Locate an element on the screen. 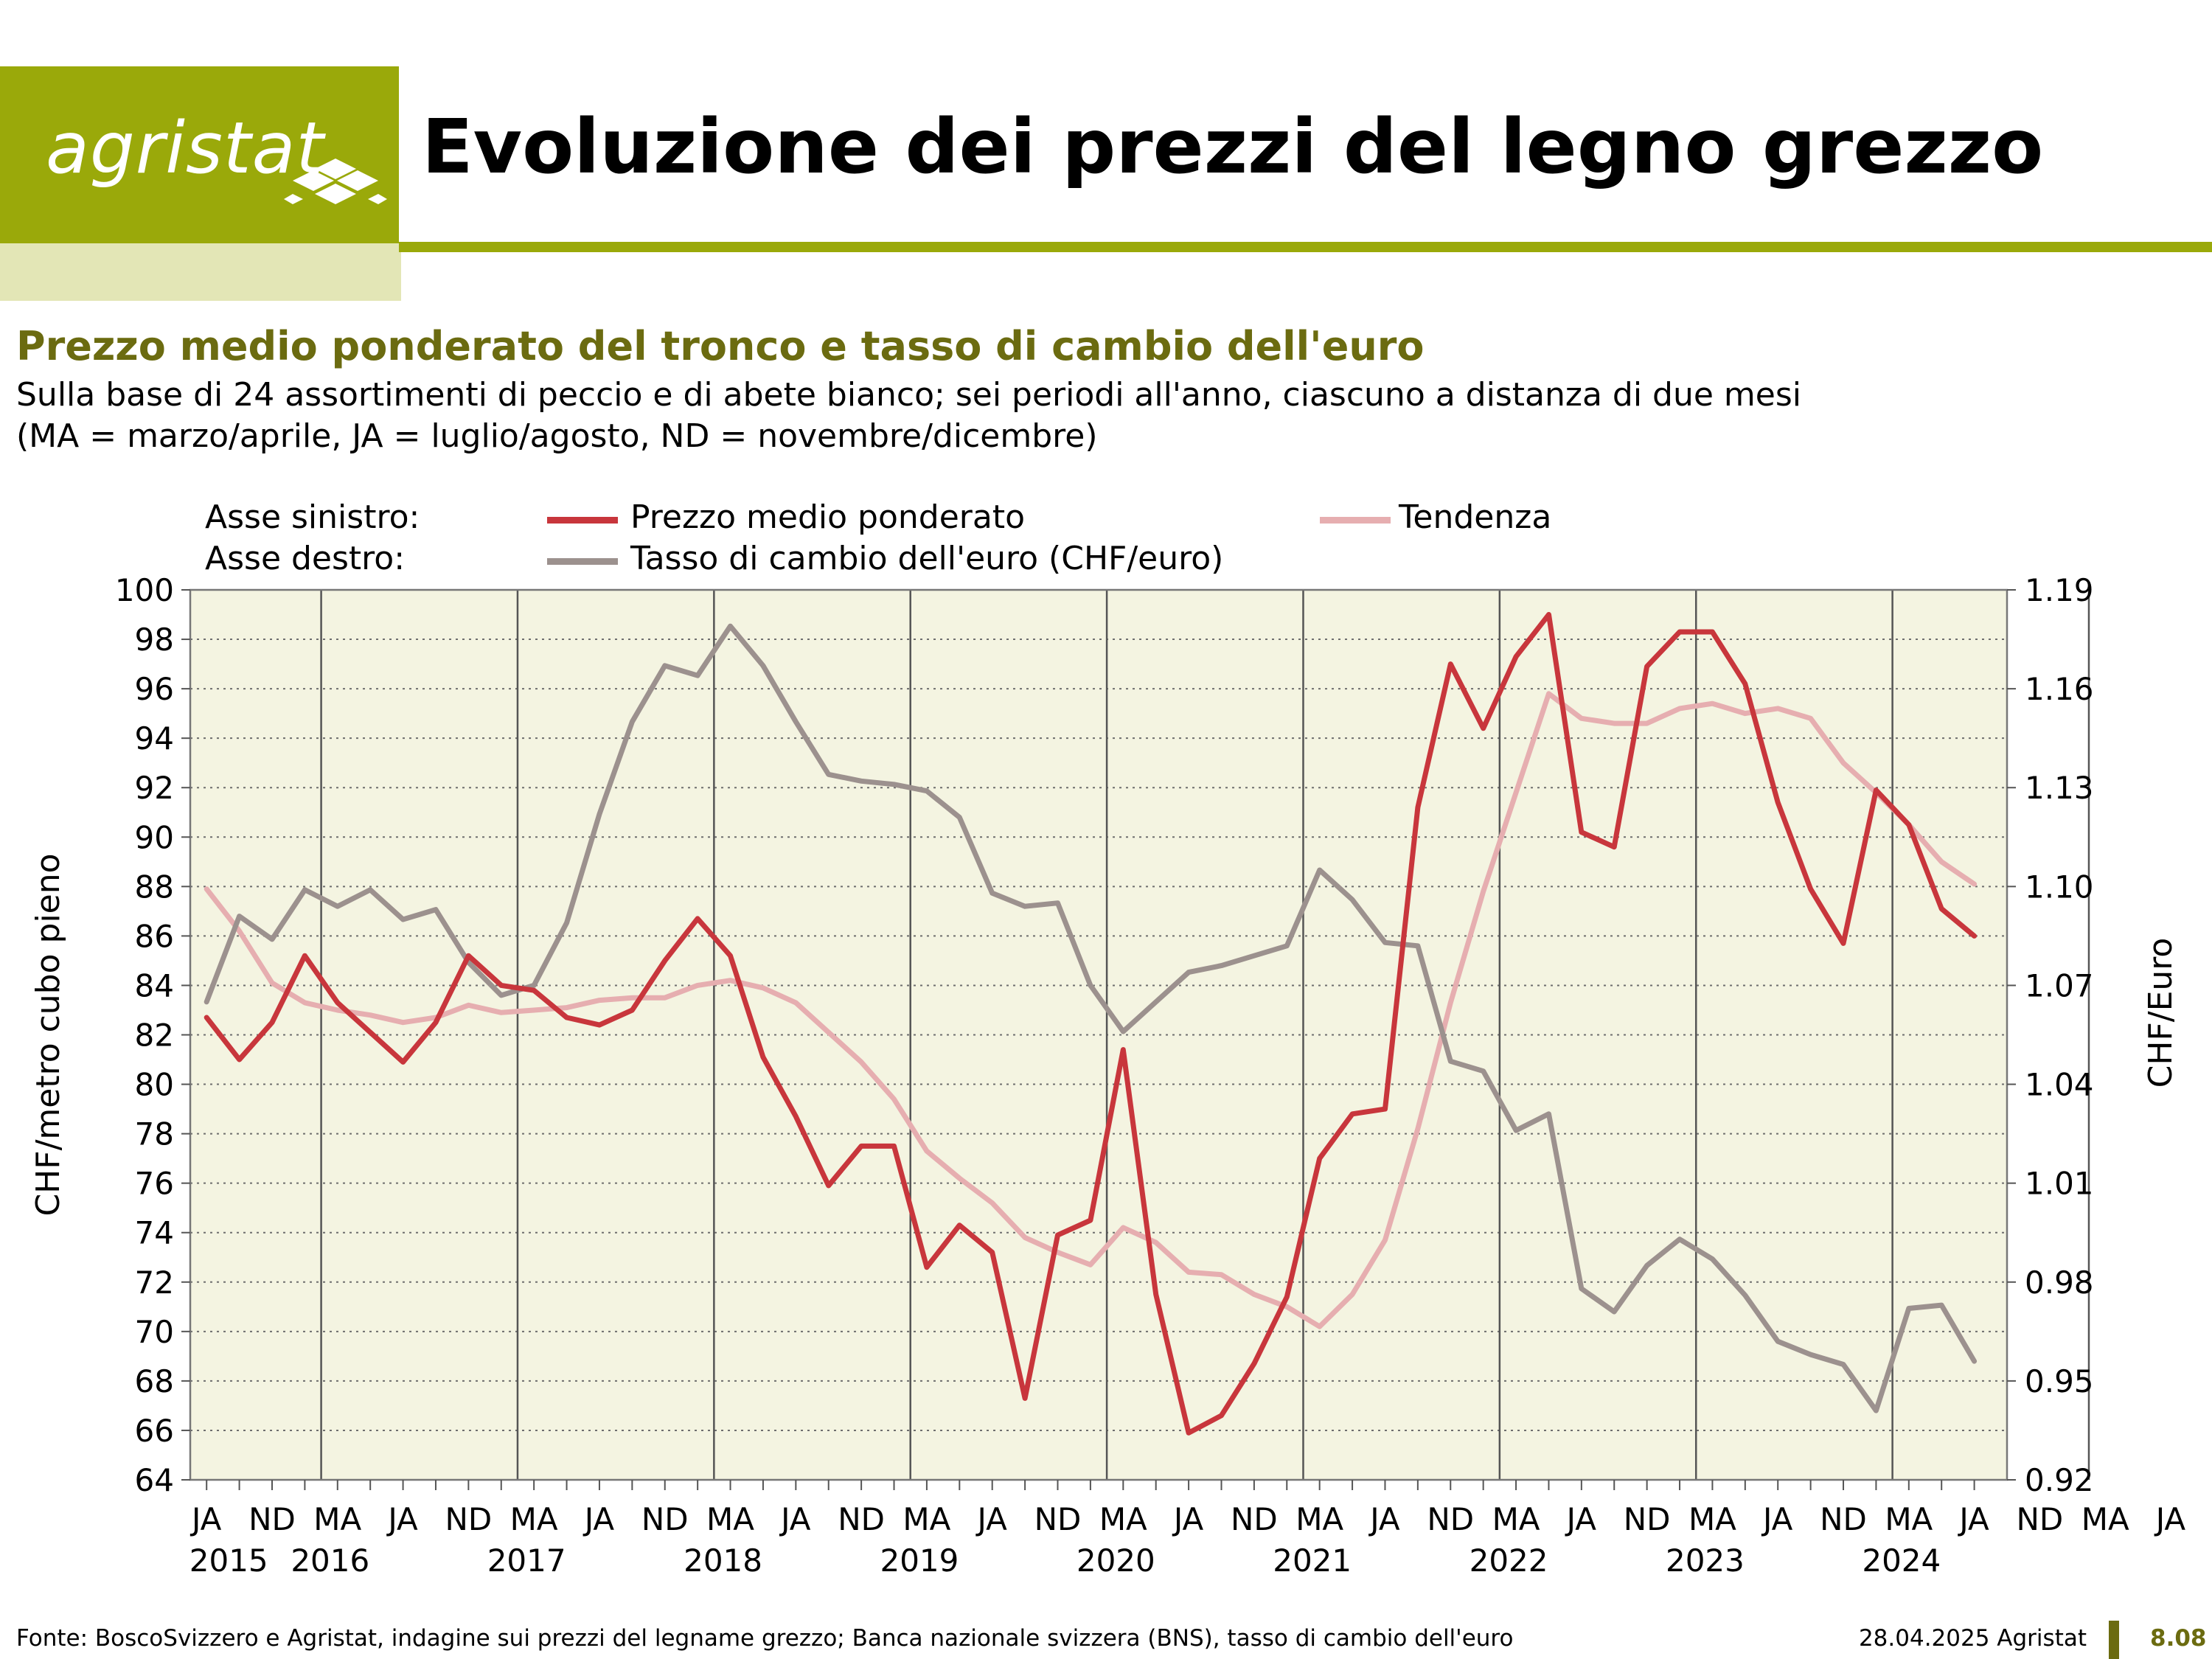 This screenshot has height=1659, width=2212. logo-diamond-icon is located at coordinates (335, 181).